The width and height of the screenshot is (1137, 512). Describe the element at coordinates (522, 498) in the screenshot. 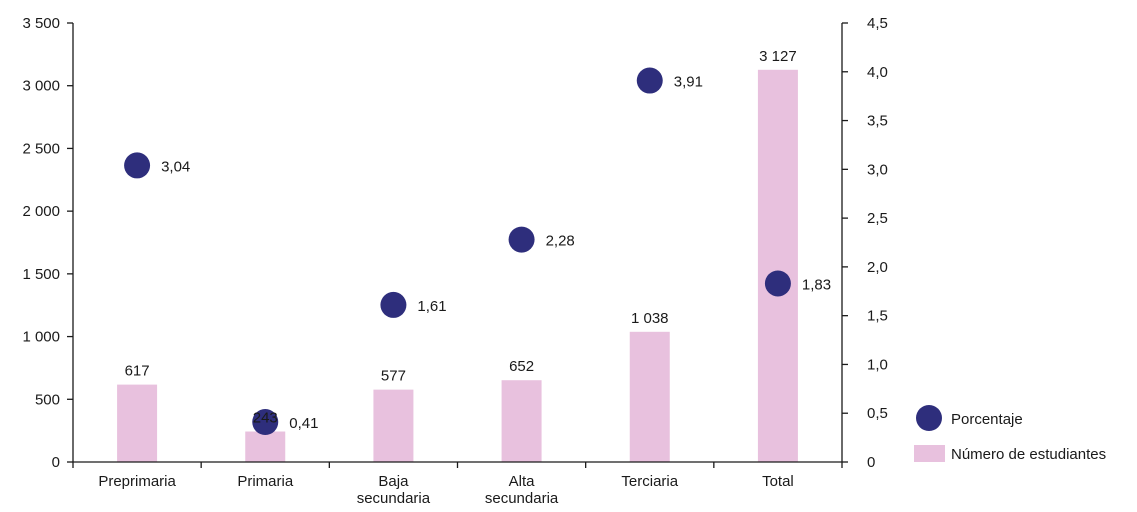

I see `category-label-3-line-1: secundaria` at that location.